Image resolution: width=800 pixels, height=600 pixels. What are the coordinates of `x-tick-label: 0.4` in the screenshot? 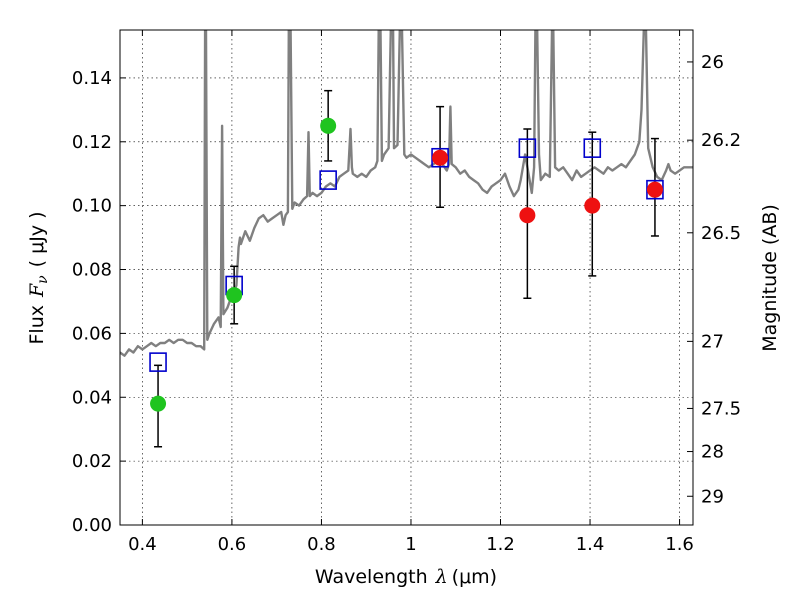 It's located at (142, 544).